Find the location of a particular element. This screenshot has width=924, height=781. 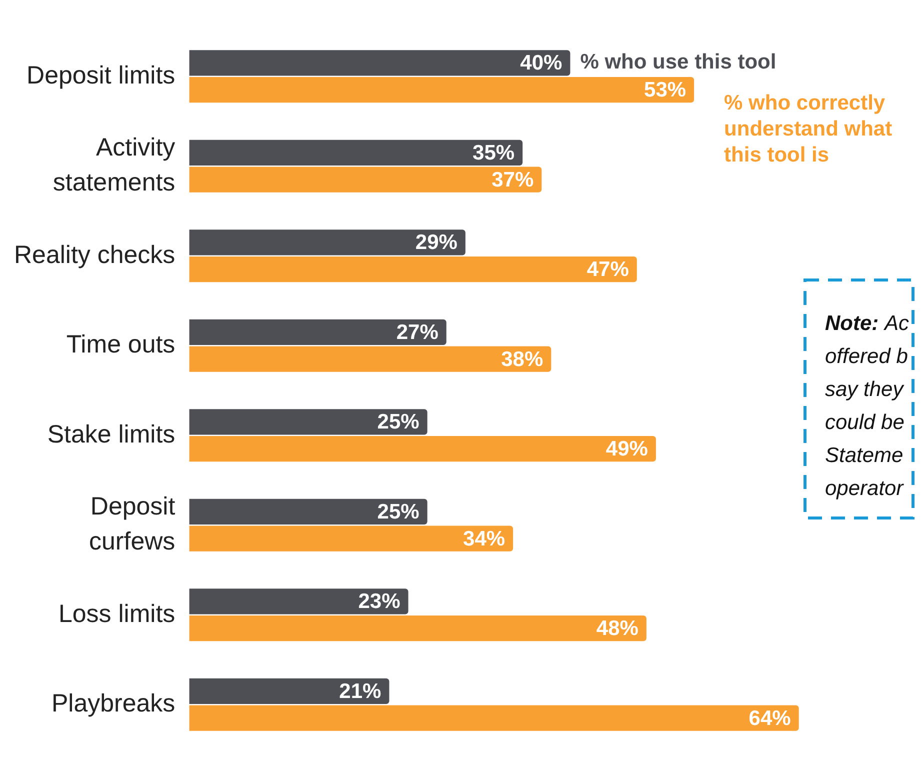

y-tick-label: Deposit limits is located at coordinates (101, 75).